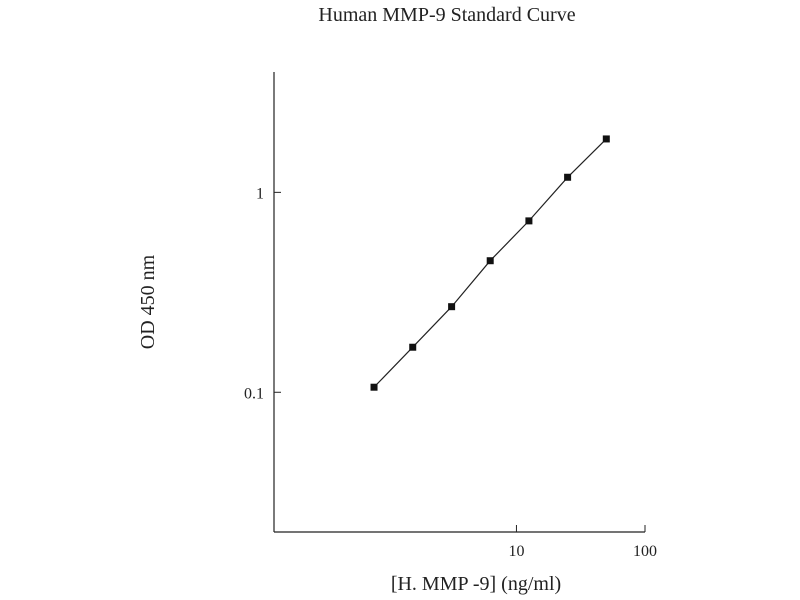 The height and width of the screenshot is (600, 800). What do you see at coordinates (582, 542) in the screenshot?
I see `x-ticks: 10 100` at bounding box center [582, 542].